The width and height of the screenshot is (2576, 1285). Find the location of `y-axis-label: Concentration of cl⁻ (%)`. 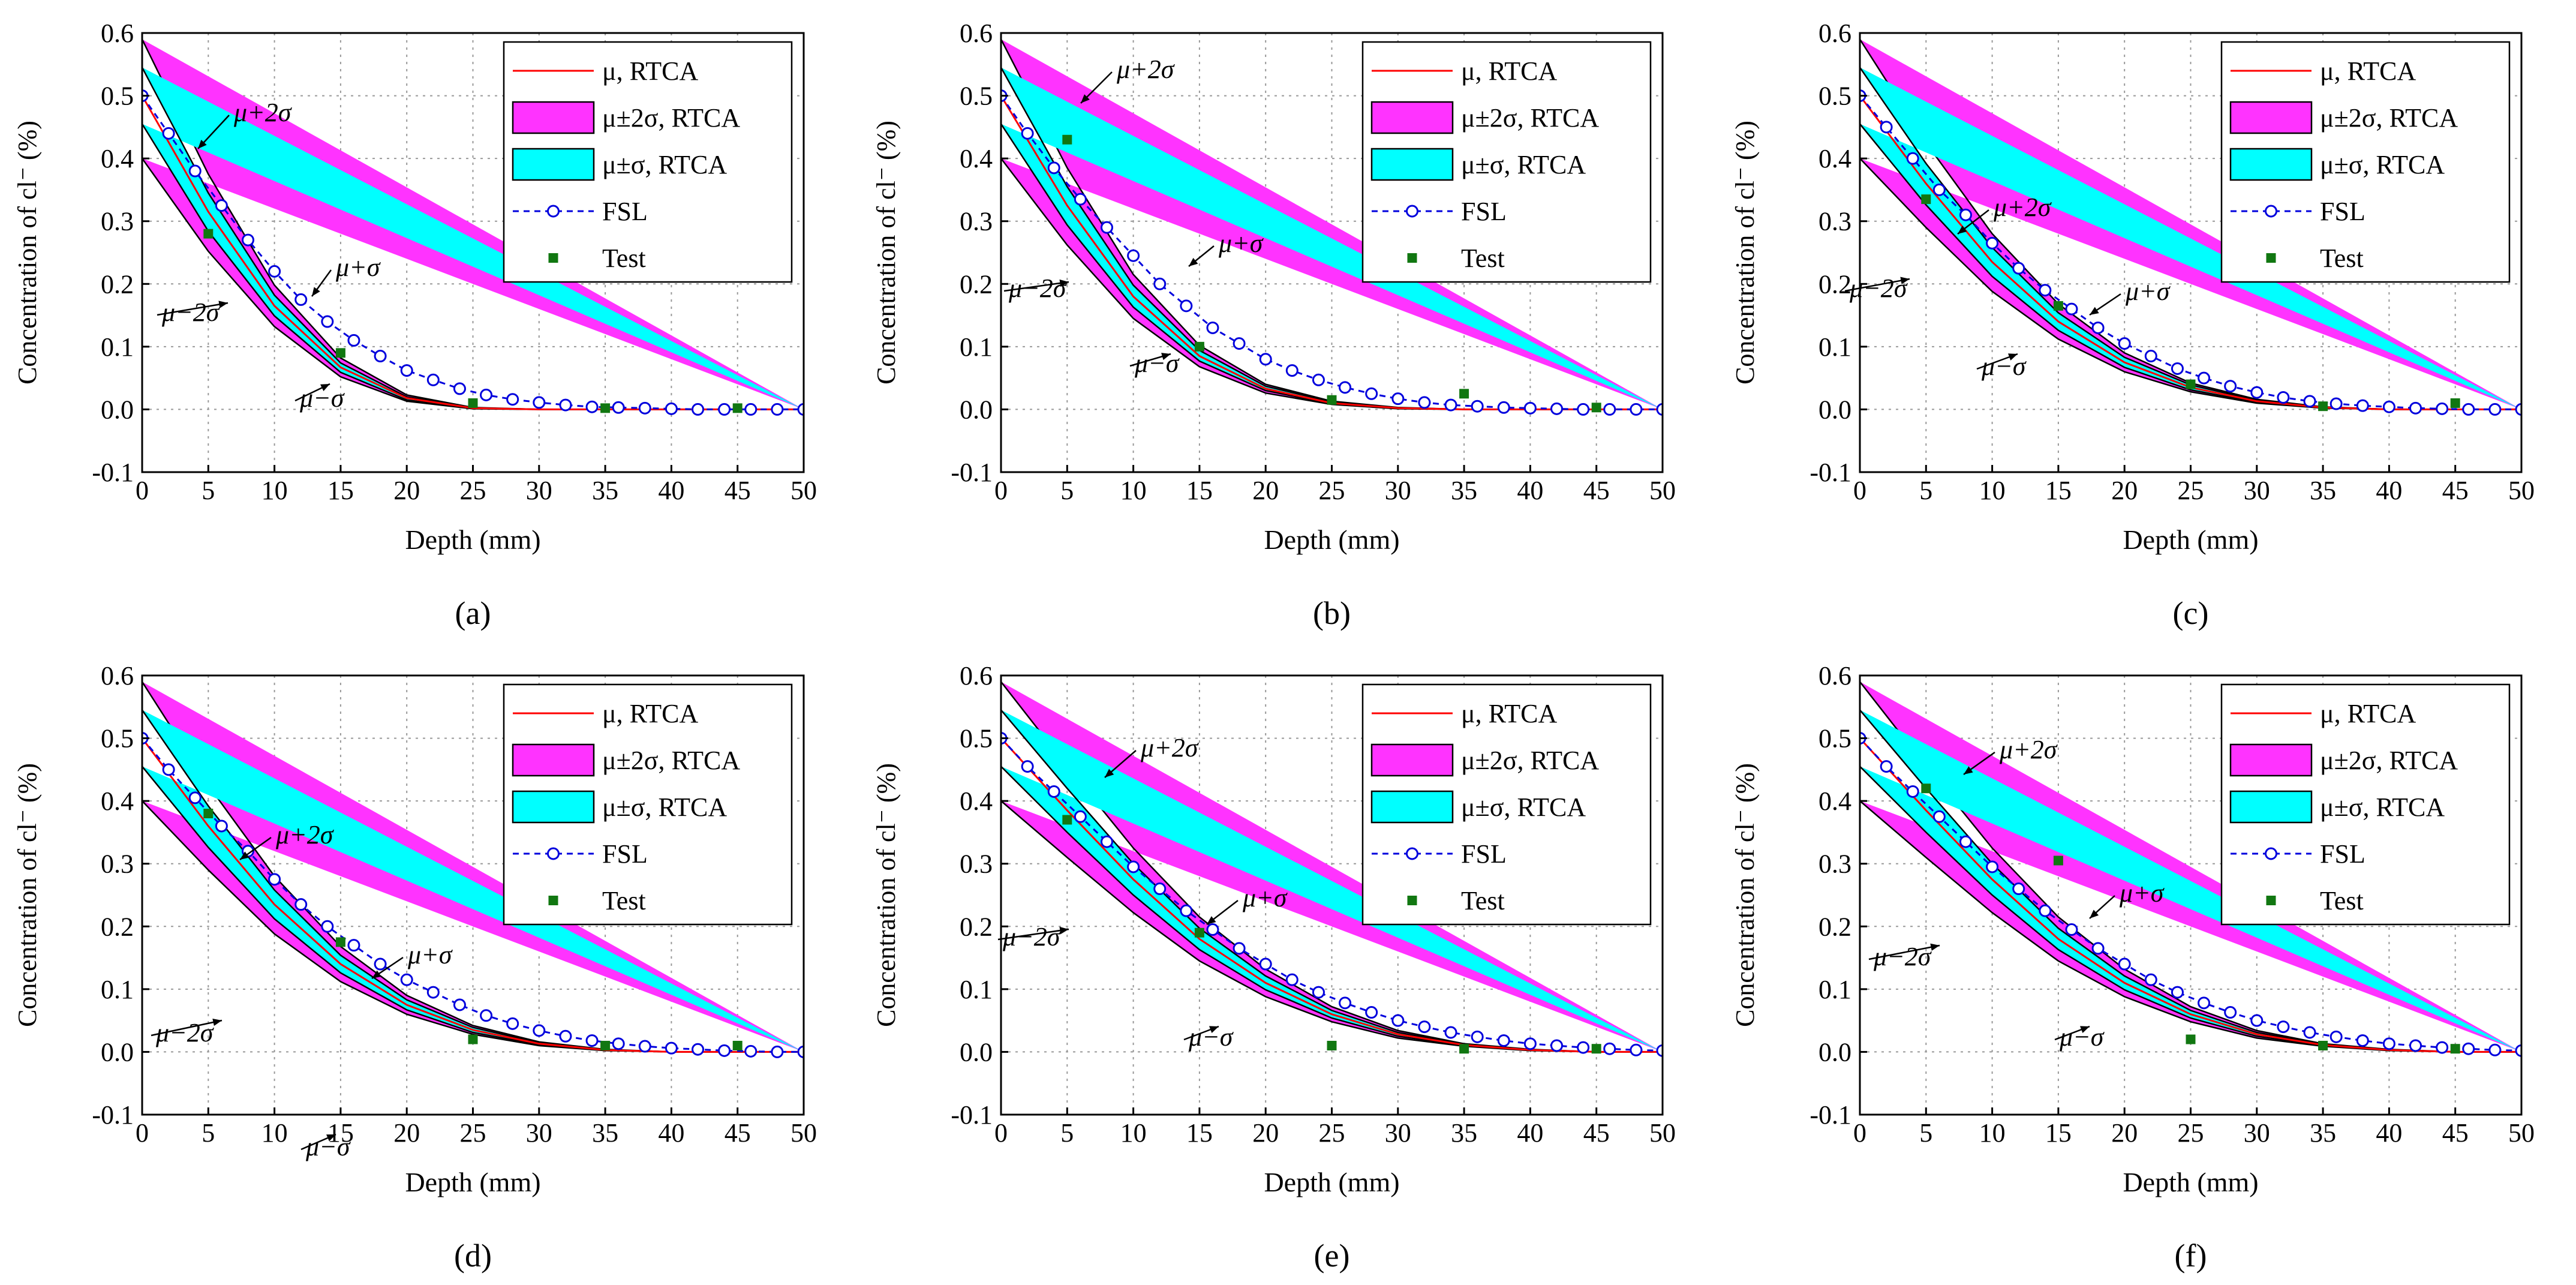

y-axis-label: Concentration of cl⁻ (%) is located at coordinates (886, 253).